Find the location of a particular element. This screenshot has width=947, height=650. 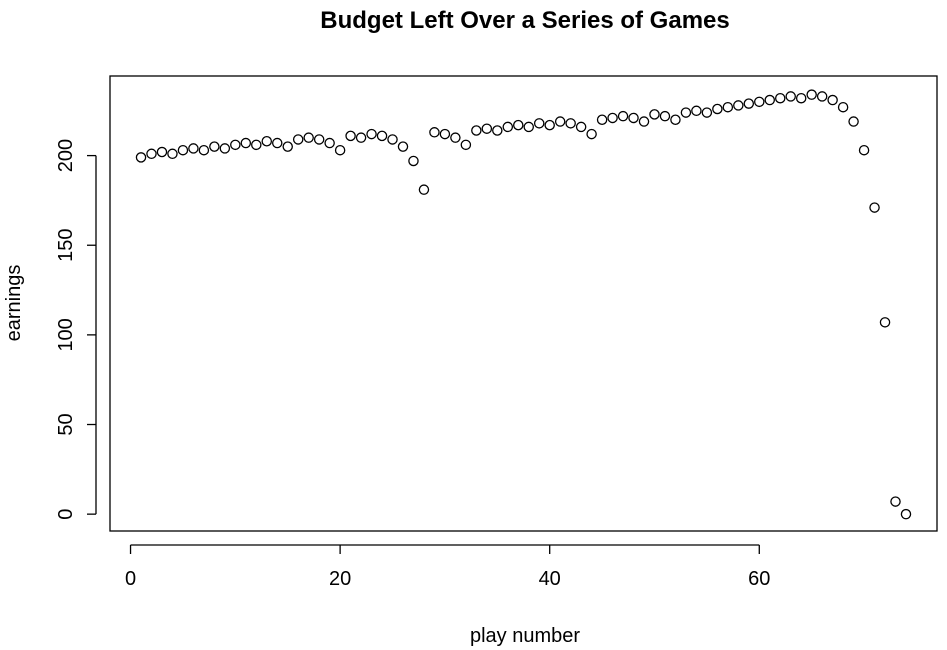

x-tick-label: 0 is located at coordinates (130, 579).